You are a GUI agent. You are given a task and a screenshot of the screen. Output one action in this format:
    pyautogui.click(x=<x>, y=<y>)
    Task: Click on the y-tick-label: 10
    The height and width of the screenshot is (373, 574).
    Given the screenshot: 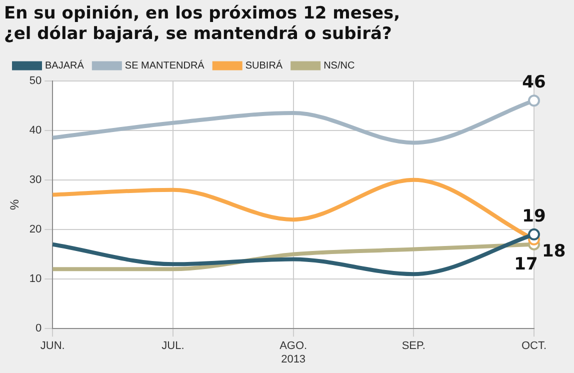 What is the action you would take?
    pyautogui.click(x=35, y=279)
    